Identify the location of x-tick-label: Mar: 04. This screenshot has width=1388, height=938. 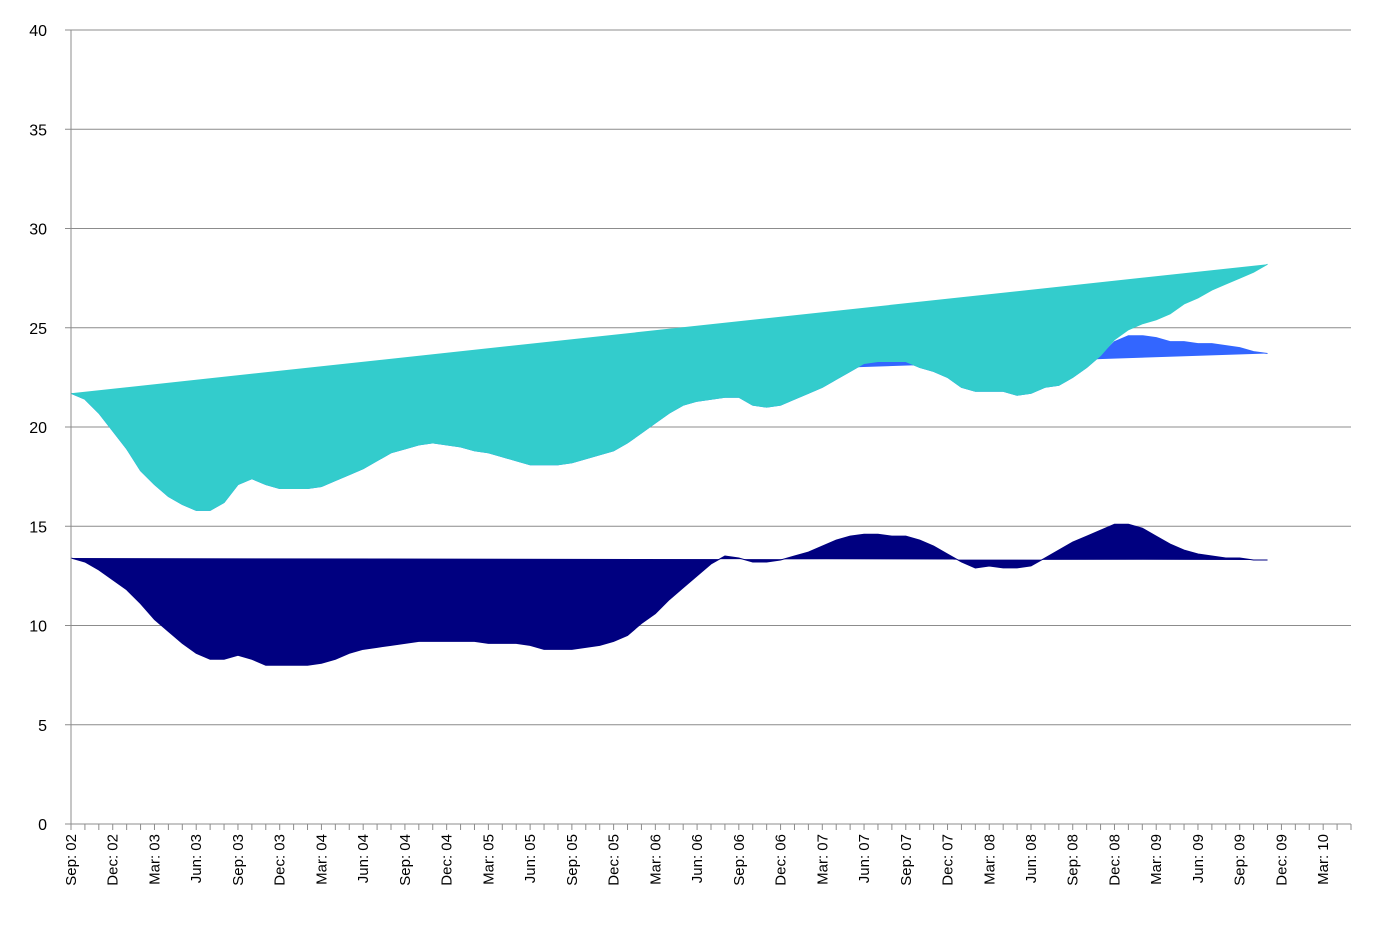
(321, 859).